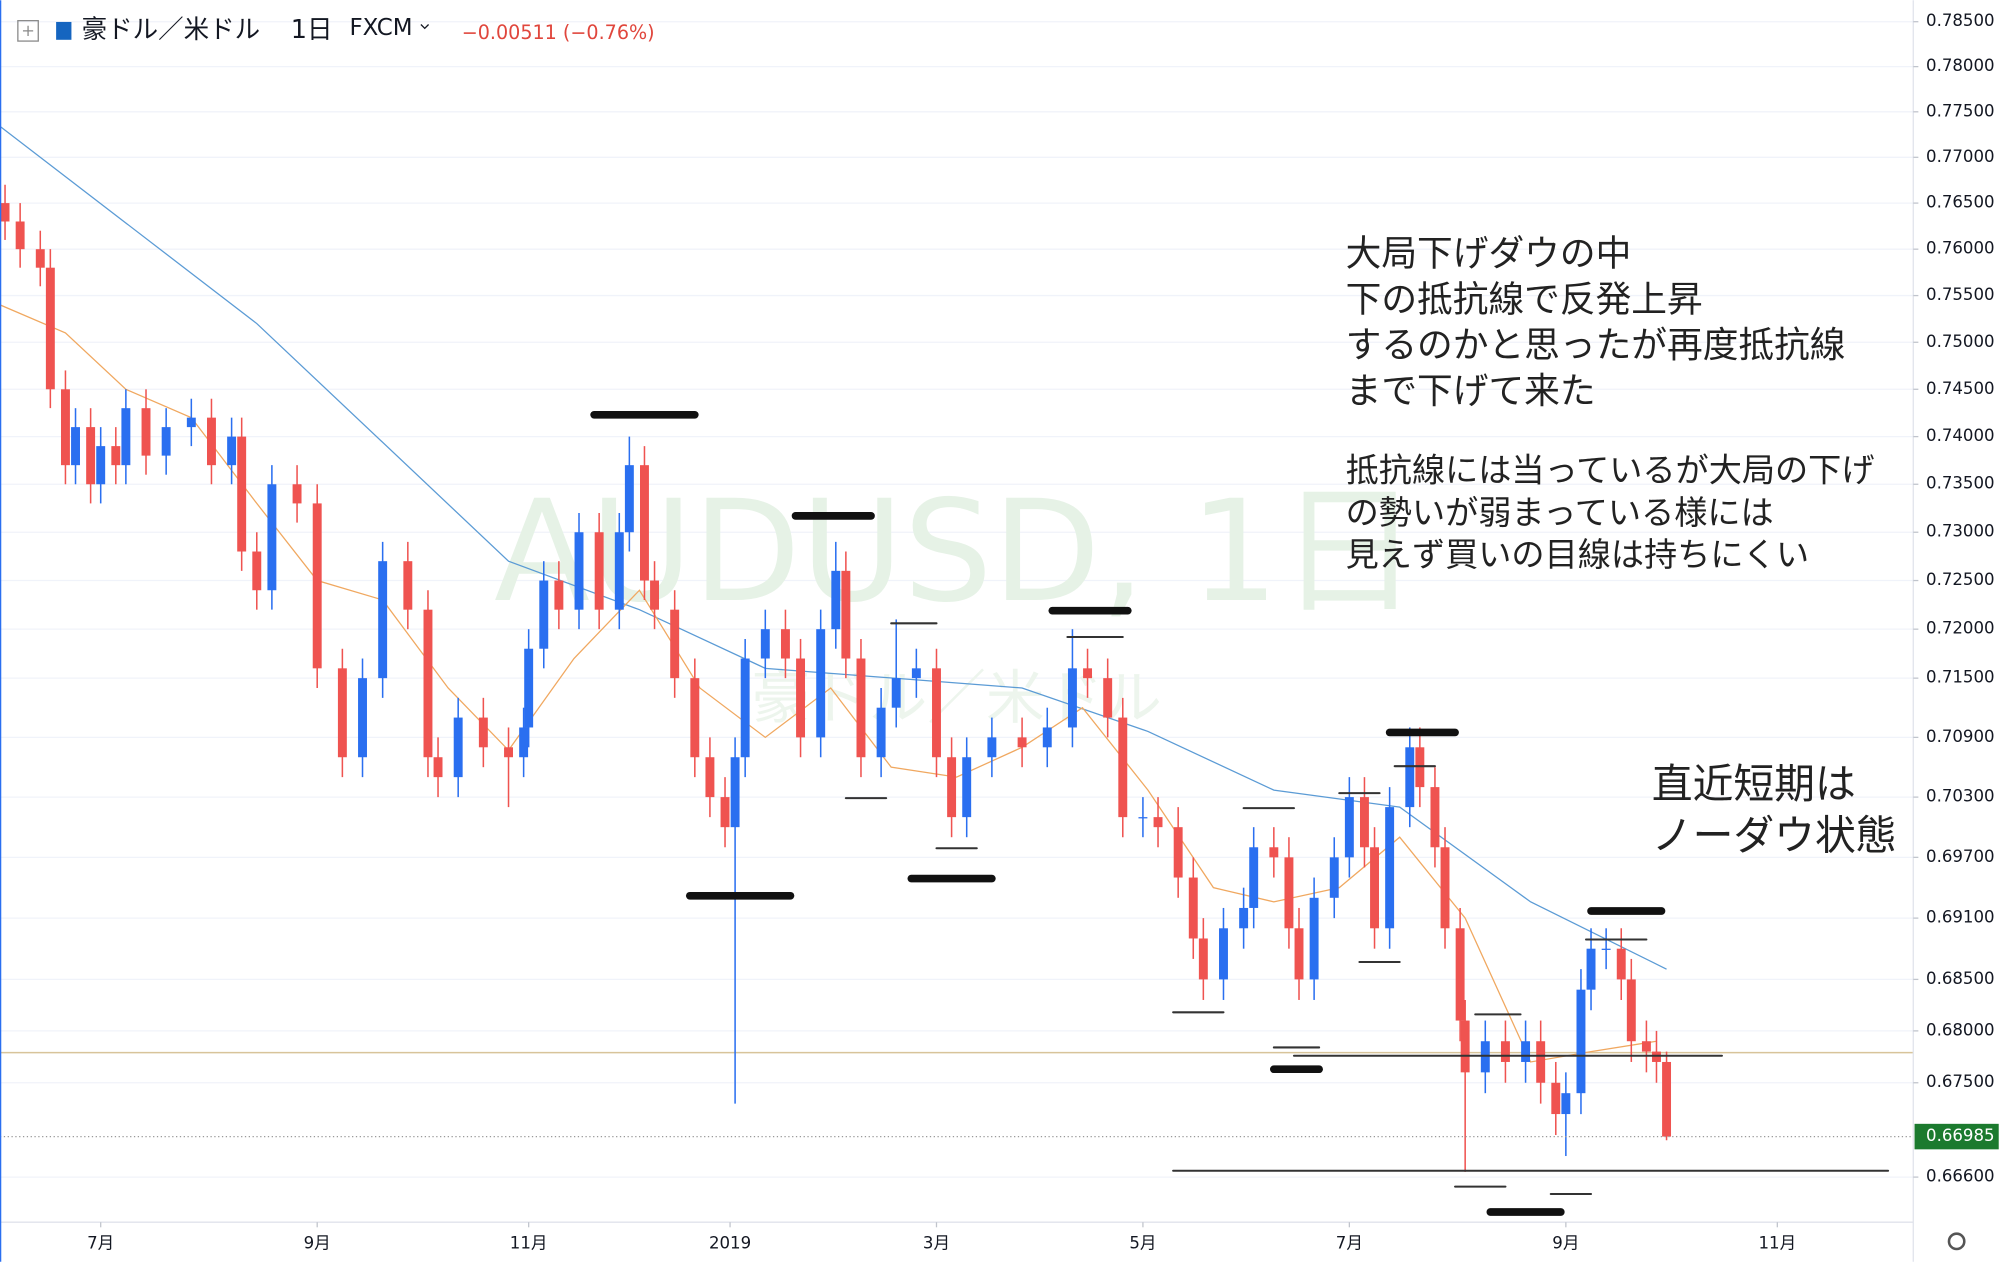 This screenshot has width=2000, height=1262. Describe the element at coordinates (171, 30) in the screenshot. I see `symbol: 豪ドル／米ドル` at that location.